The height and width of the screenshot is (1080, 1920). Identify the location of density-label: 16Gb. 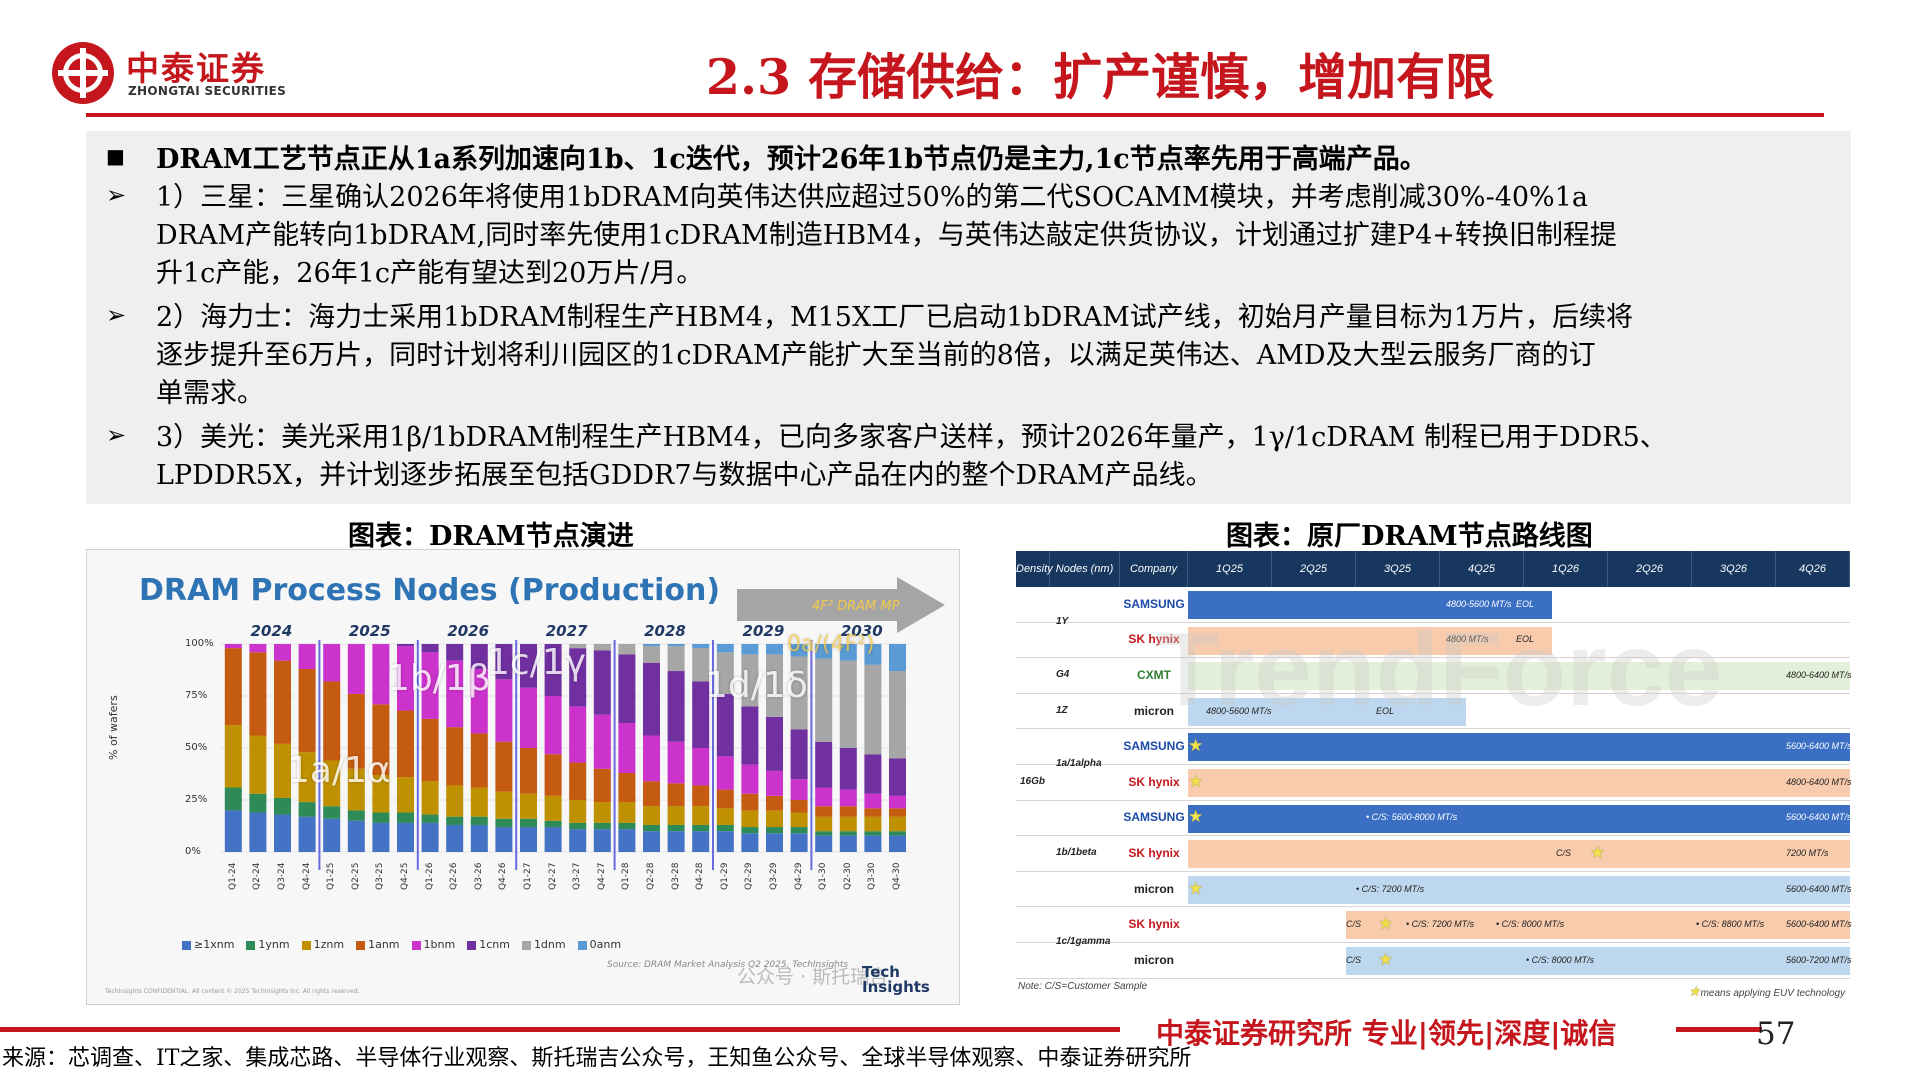
(1033, 781).